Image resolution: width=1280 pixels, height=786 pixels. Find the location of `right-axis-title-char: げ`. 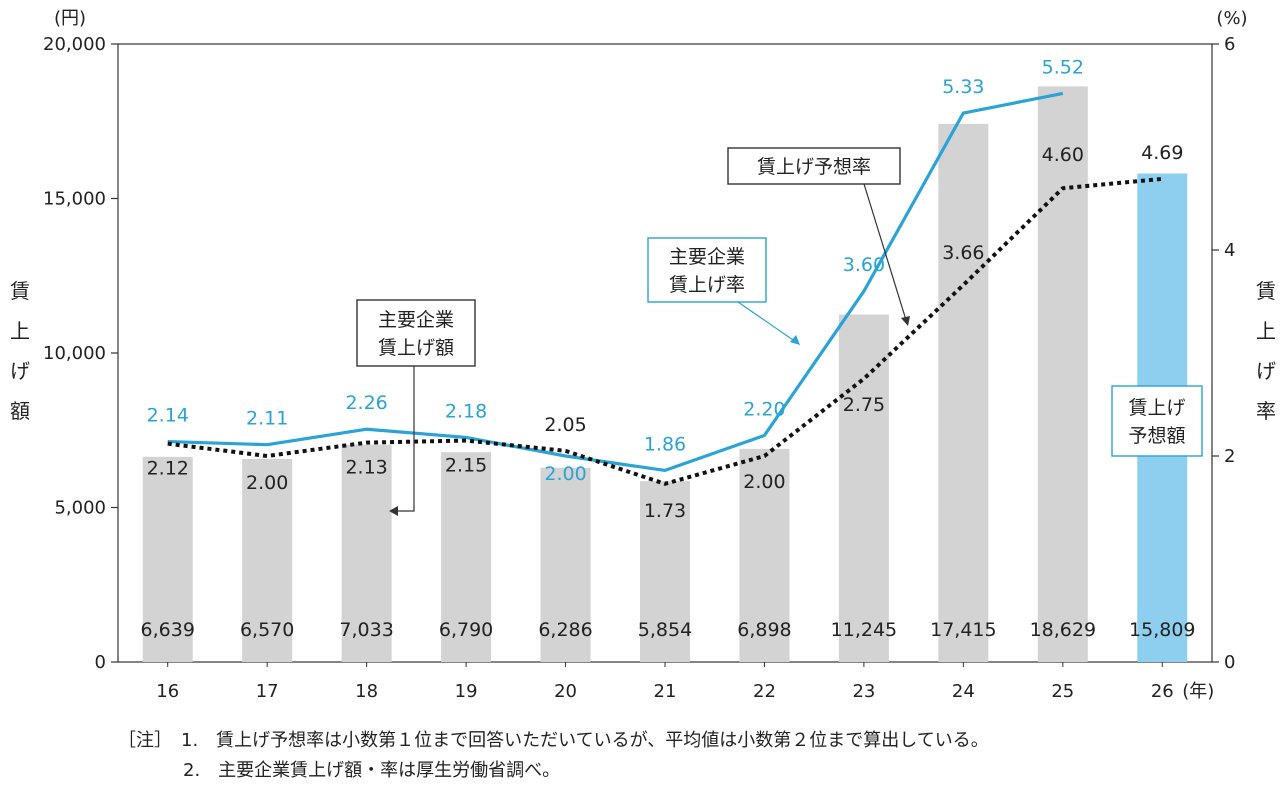

right-axis-title-char: げ is located at coordinates (1266, 371).